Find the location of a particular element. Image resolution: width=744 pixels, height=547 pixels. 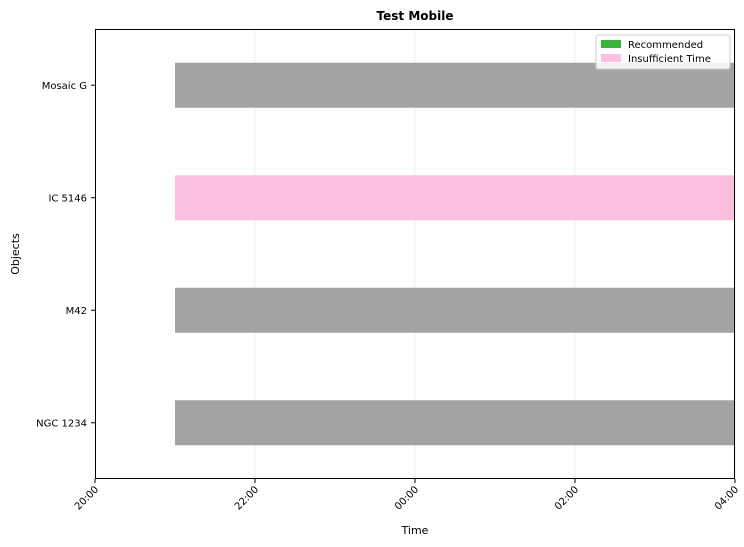

x-tick-label: 02:00 is located at coordinates (567, 498).